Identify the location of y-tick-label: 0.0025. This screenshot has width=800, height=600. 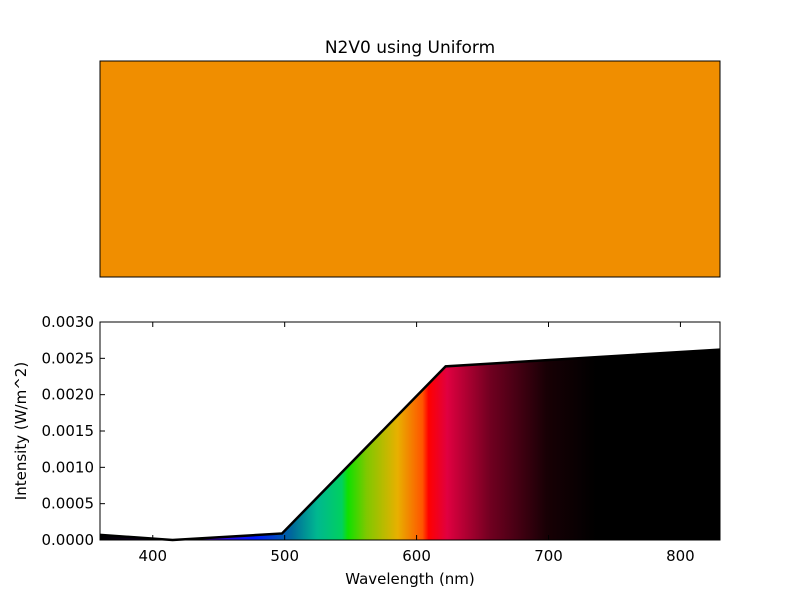
(68, 358).